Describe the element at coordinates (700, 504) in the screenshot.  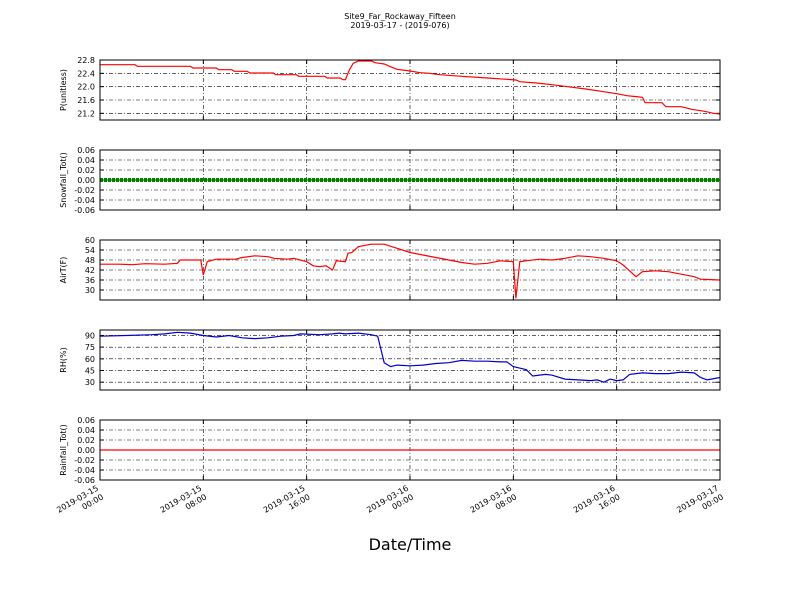
I see `x-tick-label: 2019-03-1700:00` at that location.